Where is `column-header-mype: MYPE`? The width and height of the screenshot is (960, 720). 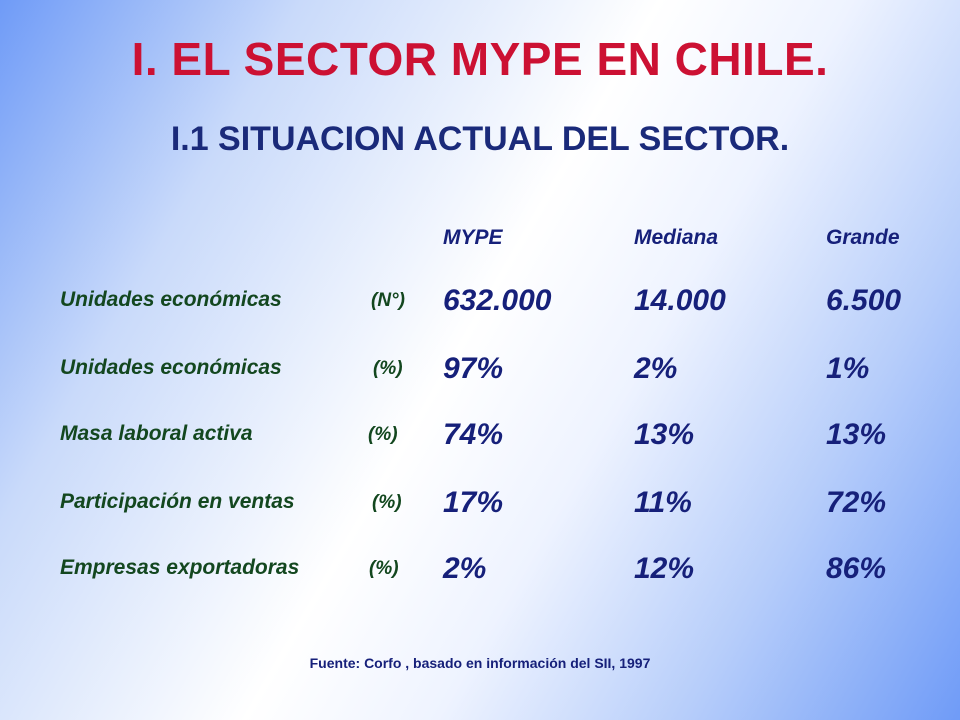 column-header-mype: MYPE is located at coordinates (473, 237).